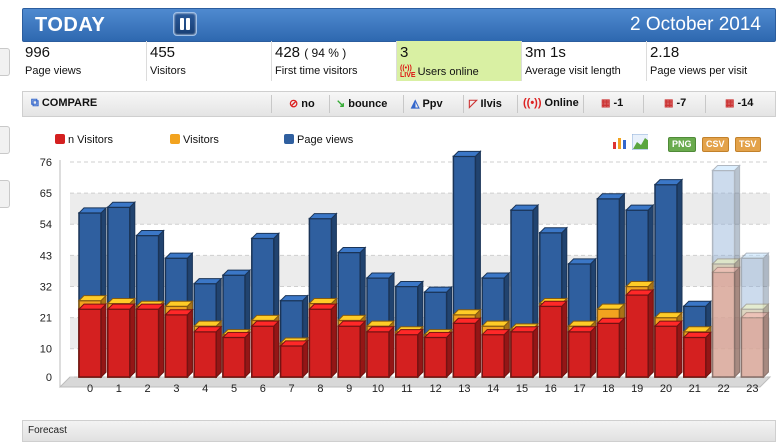 This screenshot has width=780, height=442. Describe the element at coordinates (406, 389) in the screenshot. I see `x-tick-label: 11` at that location.